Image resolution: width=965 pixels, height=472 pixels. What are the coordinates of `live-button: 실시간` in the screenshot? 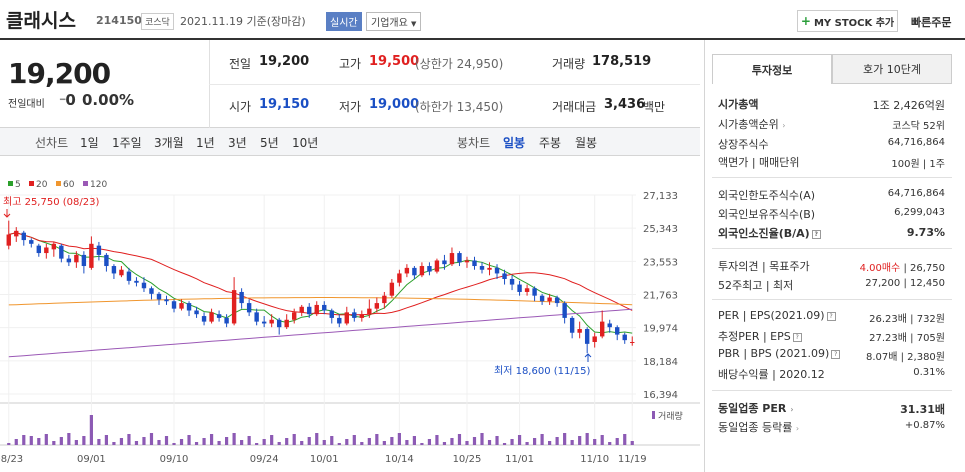 It's located at (344, 21).